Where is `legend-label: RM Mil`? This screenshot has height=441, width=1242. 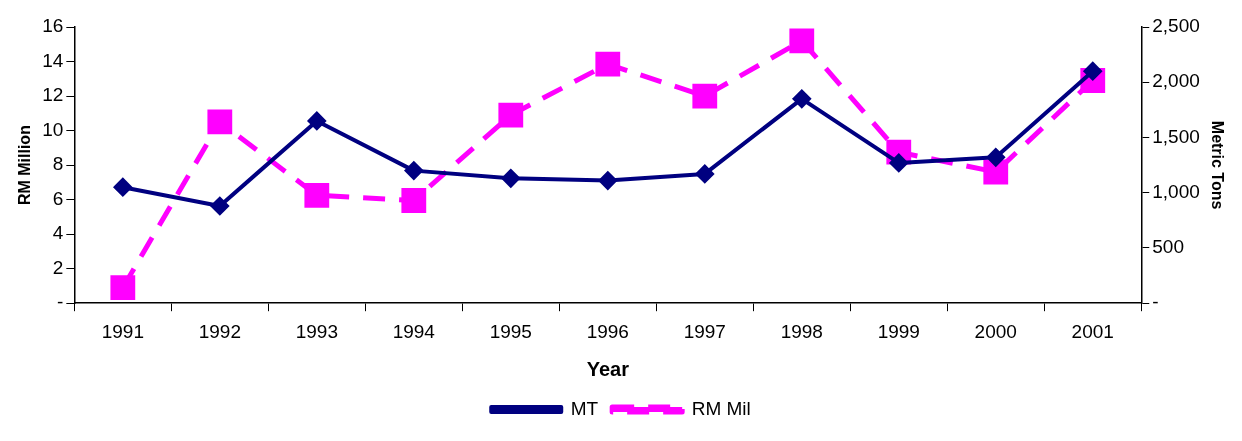 legend-label: RM Mil is located at coordinates (721, 408).